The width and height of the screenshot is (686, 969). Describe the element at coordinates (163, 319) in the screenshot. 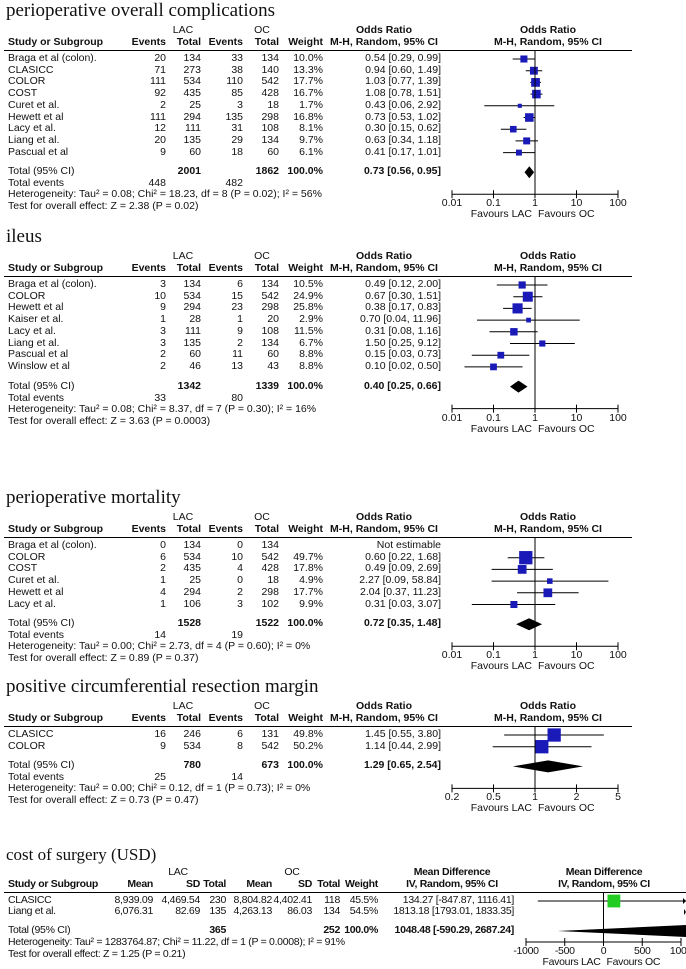

I see `study-value-e1: 1` at that location.